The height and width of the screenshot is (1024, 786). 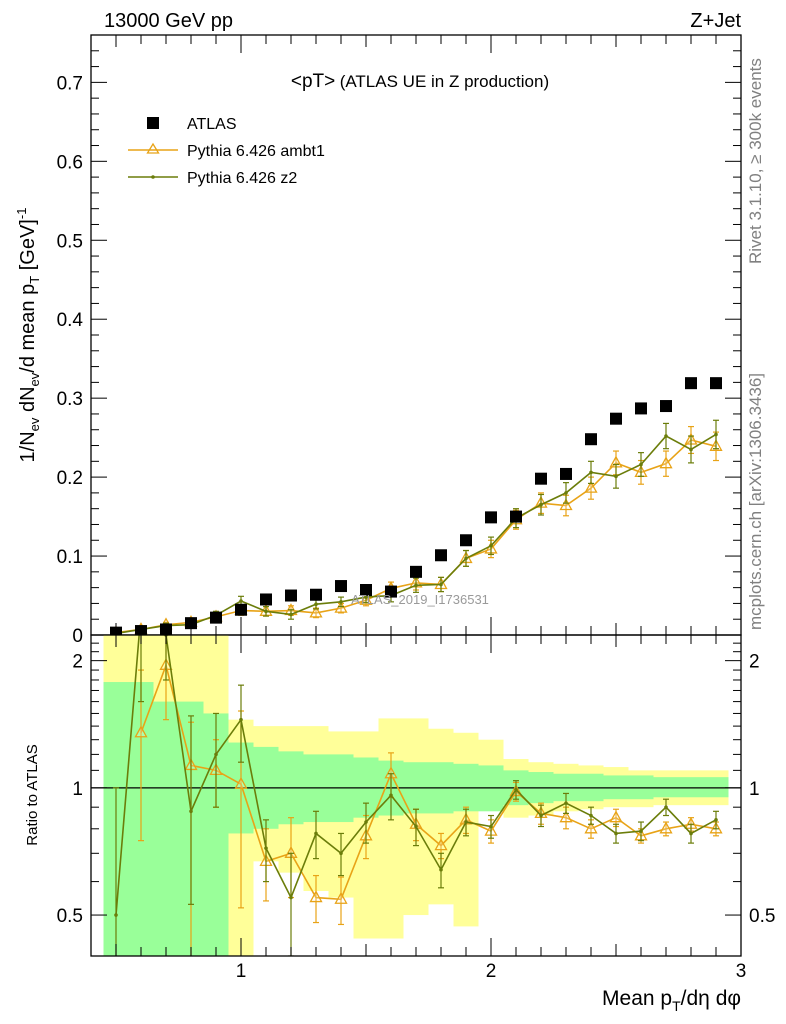 I want to click on legend-z2-marker, so click(x=153, y=177).